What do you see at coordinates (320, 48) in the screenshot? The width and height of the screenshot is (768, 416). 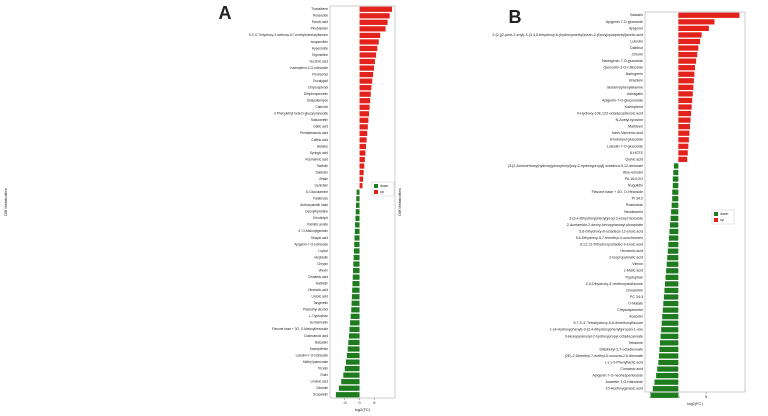 I see `category-label: Hyperoside` at bounding box center [320, 48].